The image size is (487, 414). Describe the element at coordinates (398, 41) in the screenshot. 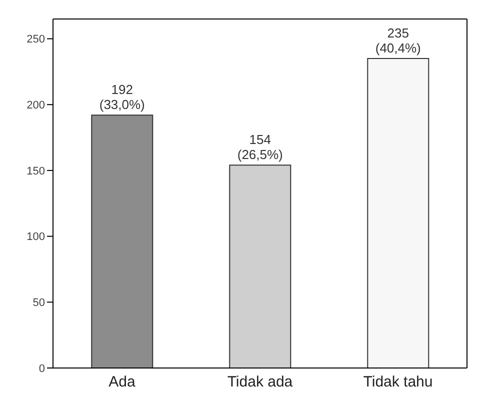

I see `data-label: 235 (40,4%)` at that location.